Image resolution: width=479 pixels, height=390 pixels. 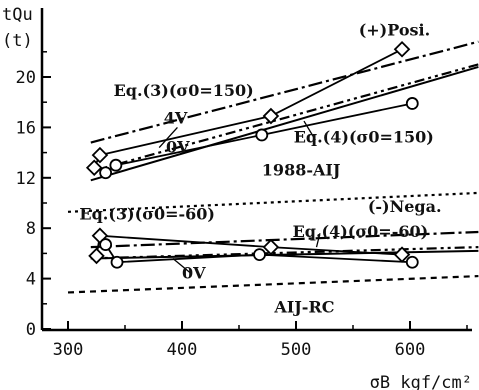 I want to click on y-axis-unit: (t), so click(x=17, y=41).